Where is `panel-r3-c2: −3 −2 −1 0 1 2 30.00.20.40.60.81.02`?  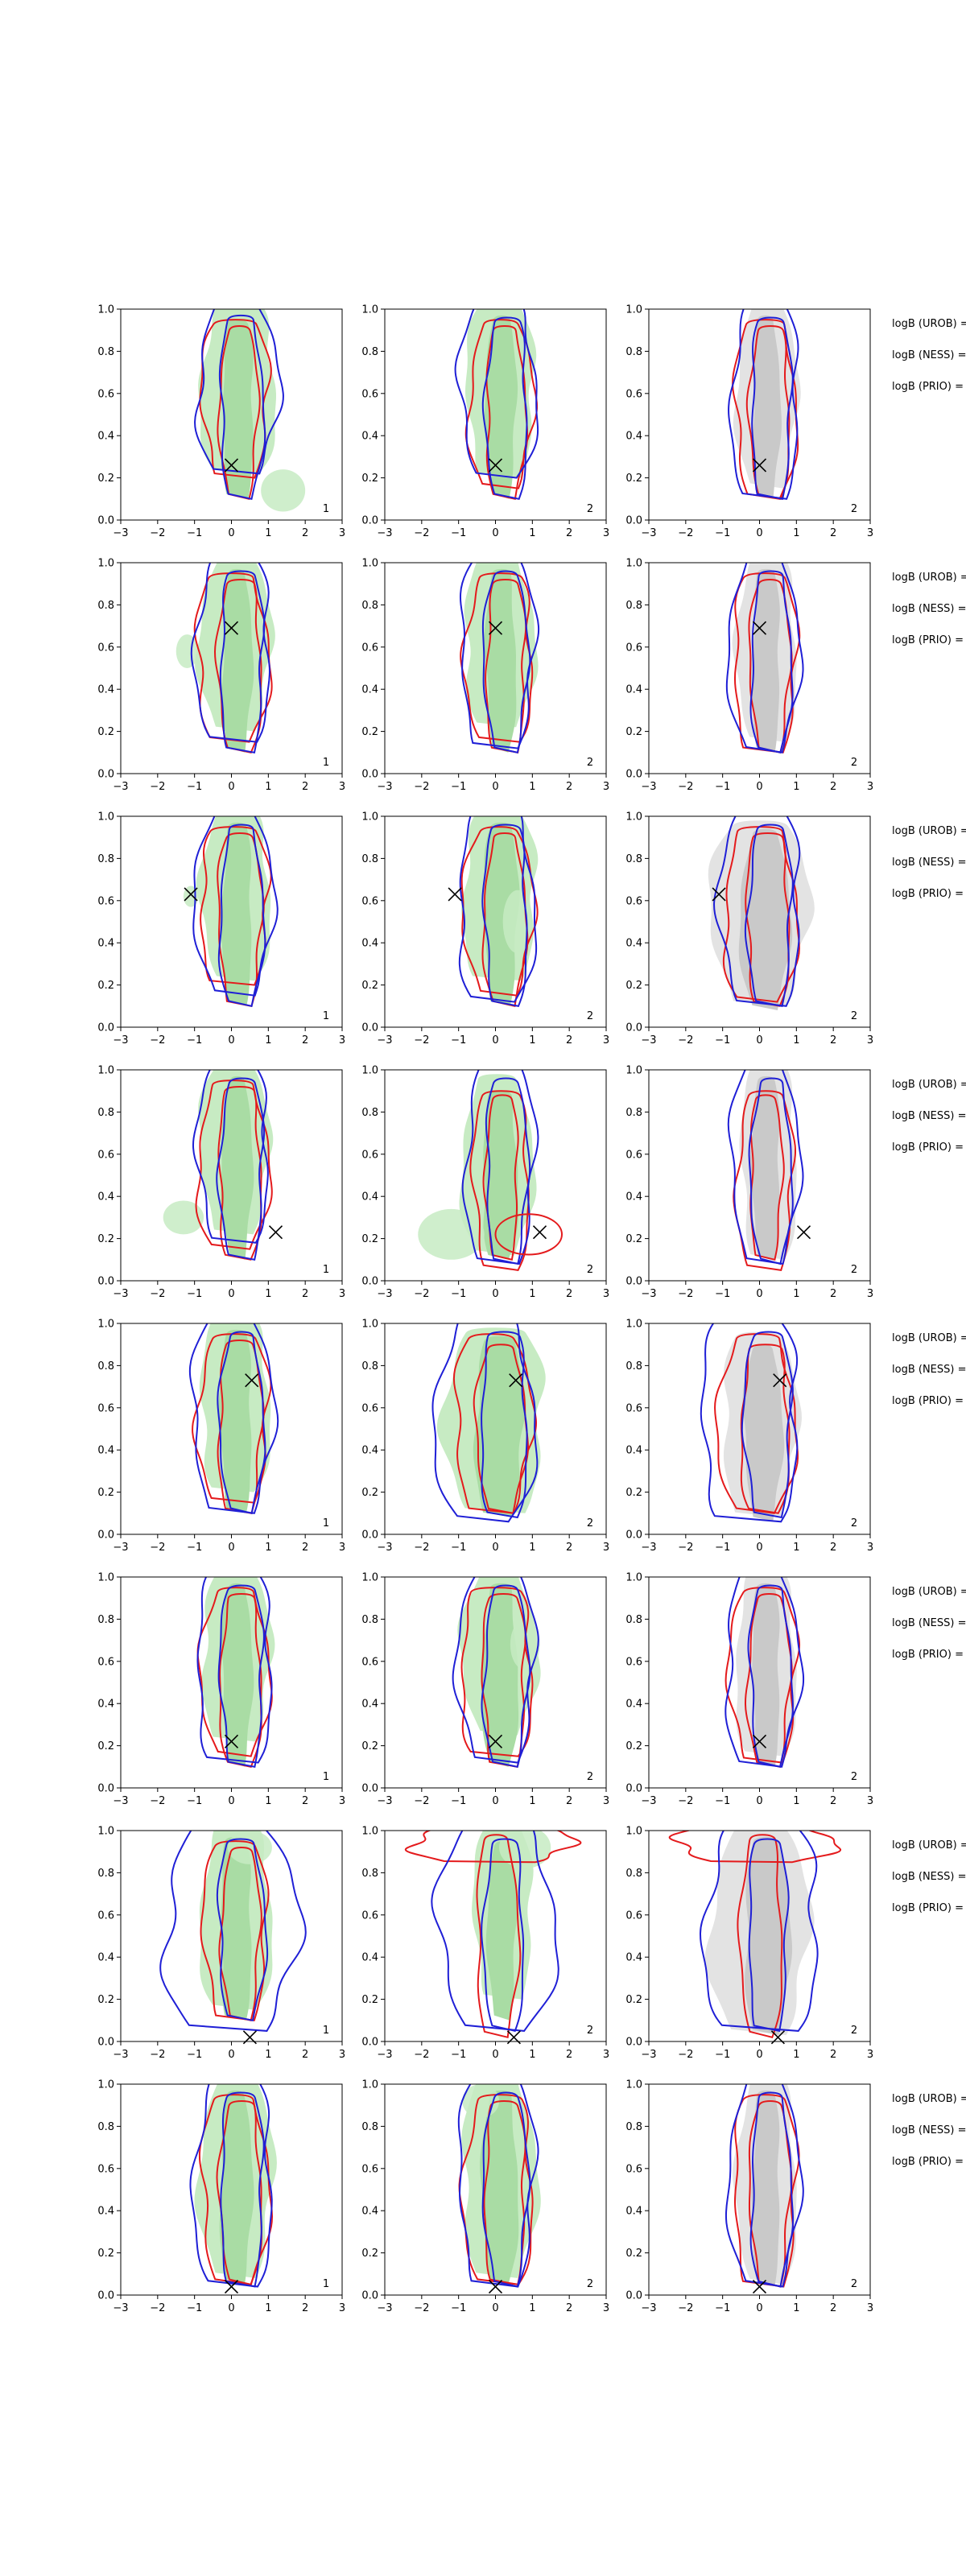
panel-r3-c2: −3 −2 −1 0 1 2 30.00.20.40.60.81.02 is located at coordinates (485, 929).